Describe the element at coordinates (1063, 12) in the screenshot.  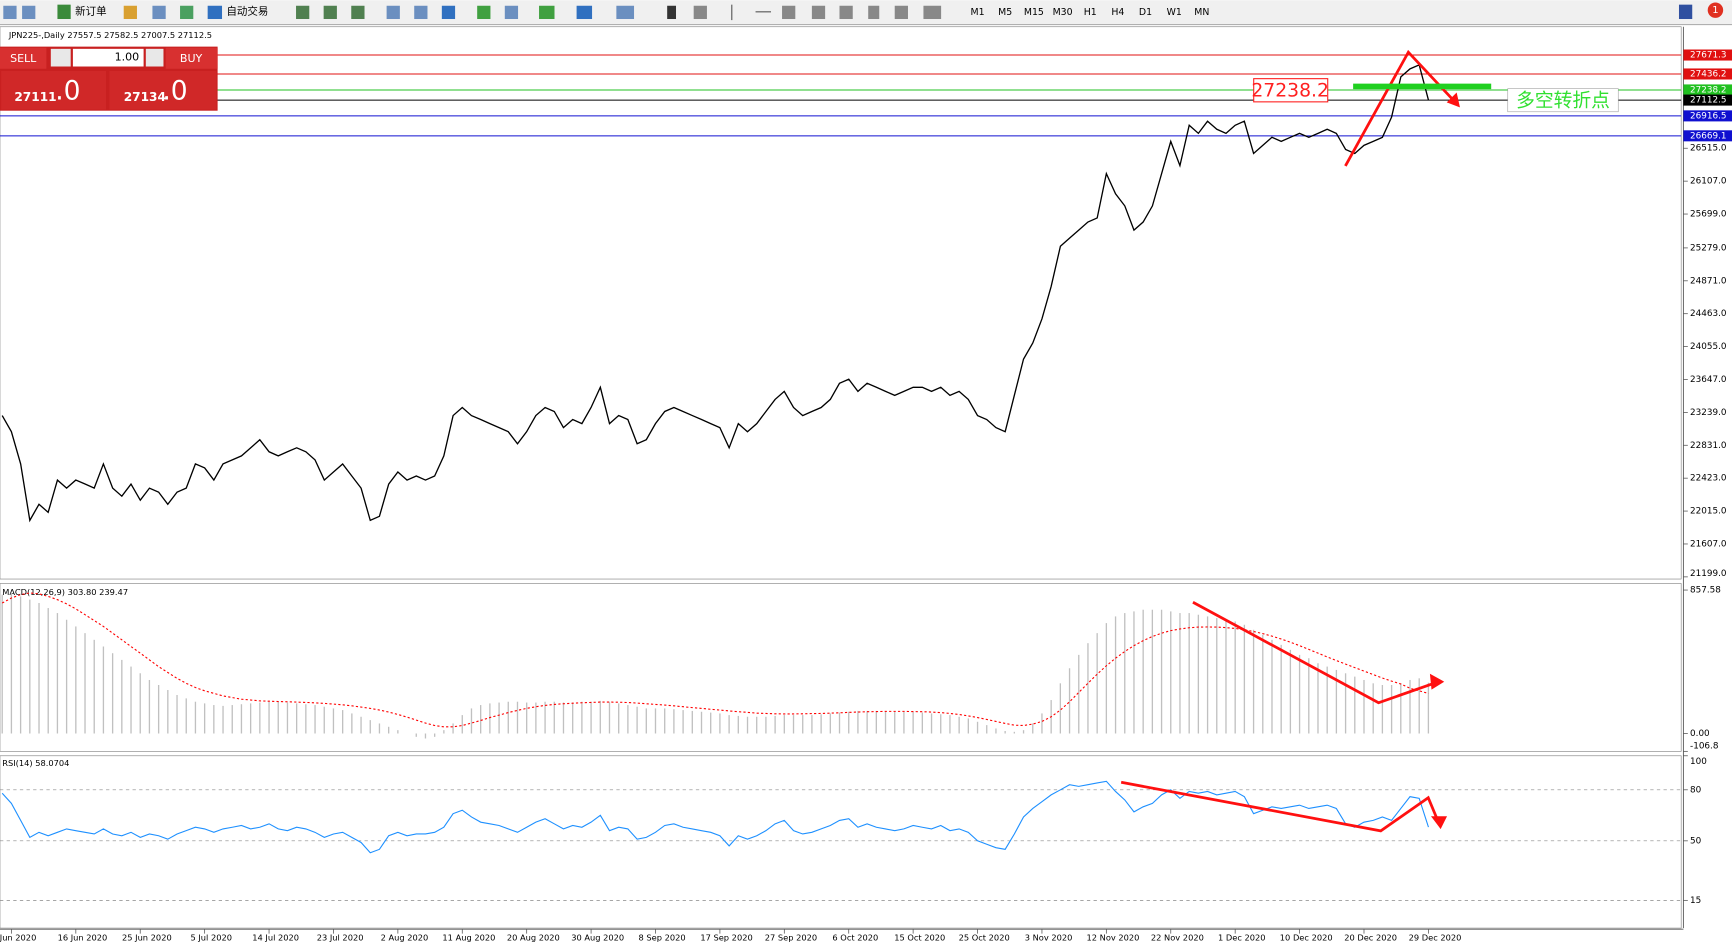
I see `timeframe: M30` at that location.